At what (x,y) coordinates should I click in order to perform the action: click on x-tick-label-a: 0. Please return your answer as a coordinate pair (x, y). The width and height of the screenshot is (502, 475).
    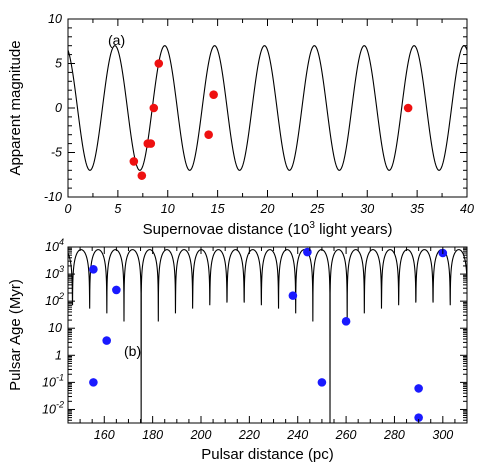
    Looking at the image, I should click on (68, 209).